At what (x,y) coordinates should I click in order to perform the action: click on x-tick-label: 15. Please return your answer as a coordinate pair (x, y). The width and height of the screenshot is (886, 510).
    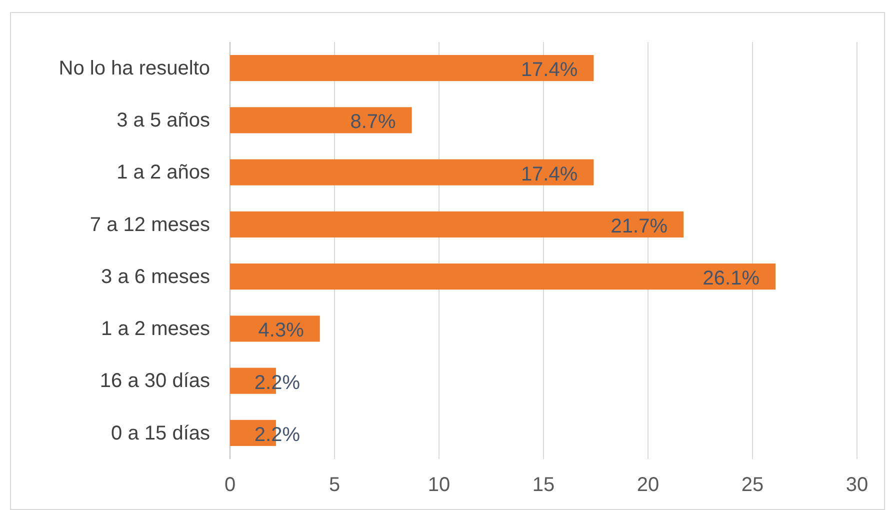
    Looking at the image, I should click on (543, 485).